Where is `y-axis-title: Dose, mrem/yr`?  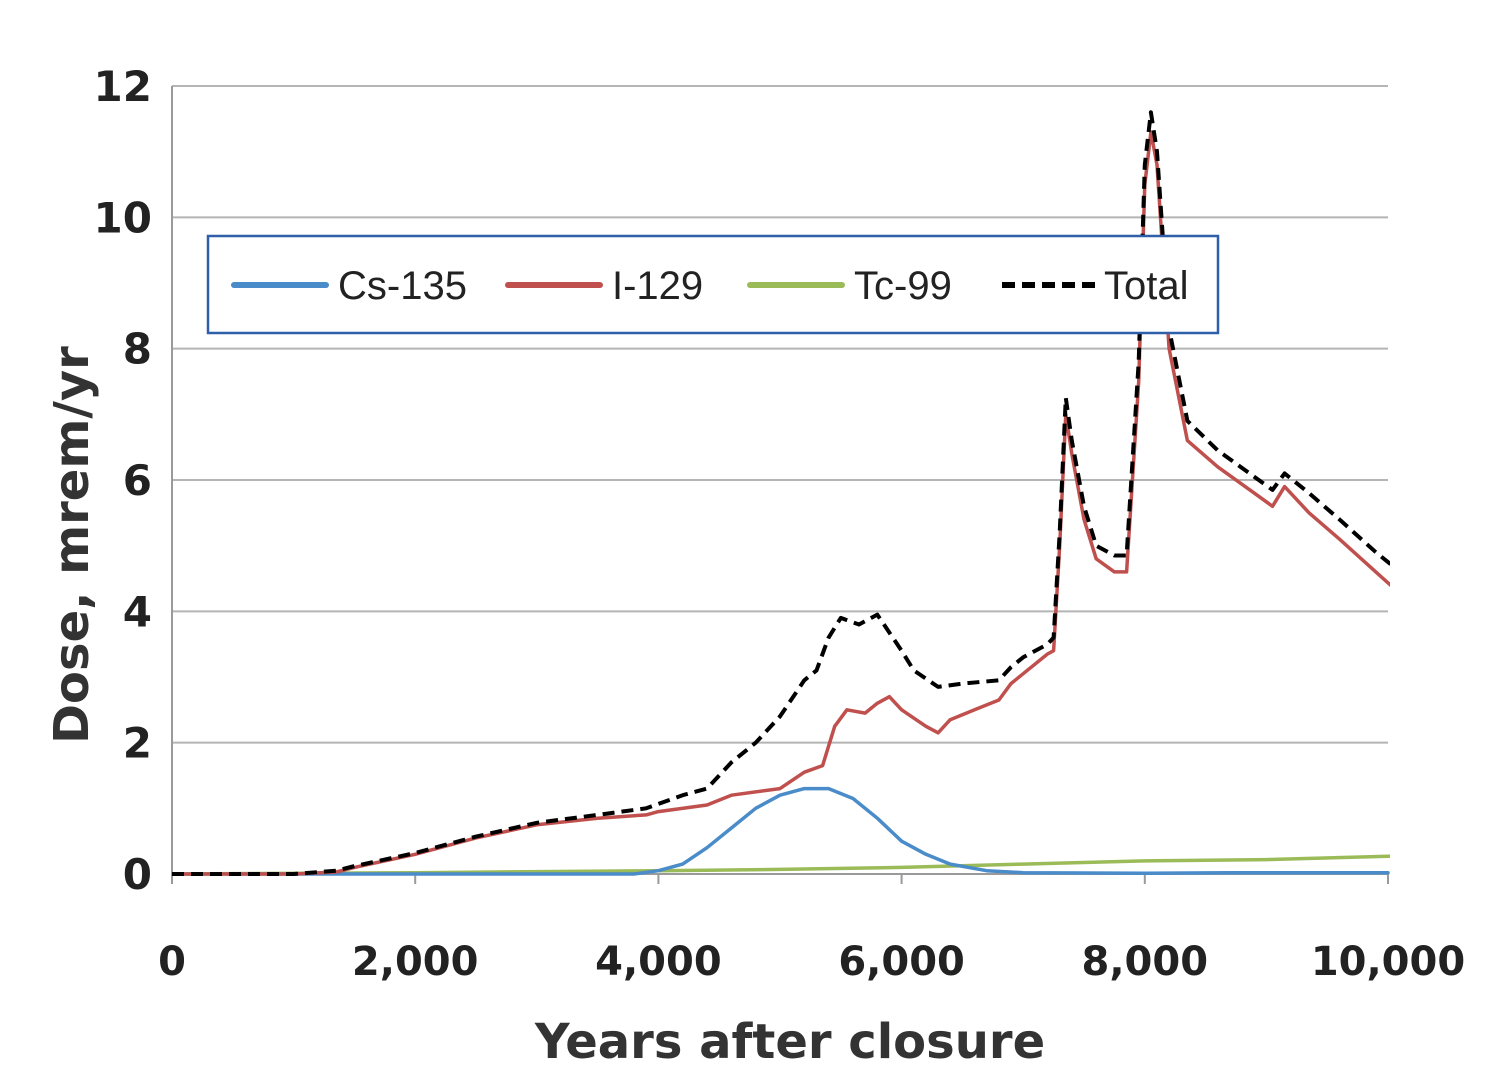 y-axis-title: Dose, mrem/yr is located at coordinates (72, 545).